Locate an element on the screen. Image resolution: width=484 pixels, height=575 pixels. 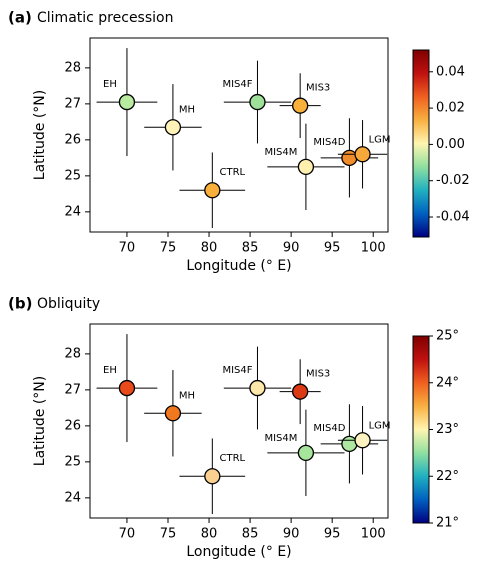
colorbar-tick-label: 24° is located at coordinates (447, 382).